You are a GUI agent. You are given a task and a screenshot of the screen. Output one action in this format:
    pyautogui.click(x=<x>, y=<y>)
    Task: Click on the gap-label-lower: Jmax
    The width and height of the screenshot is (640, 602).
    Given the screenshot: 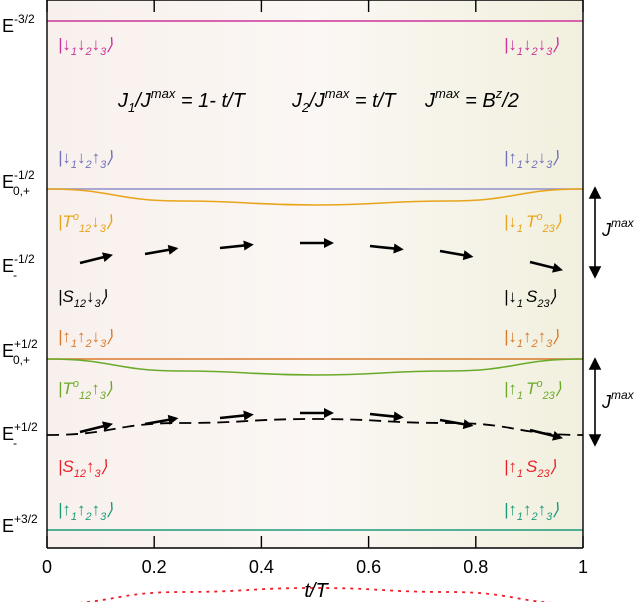 What is the action you would take?
    pyautogui.click(x=618, y=400)
    